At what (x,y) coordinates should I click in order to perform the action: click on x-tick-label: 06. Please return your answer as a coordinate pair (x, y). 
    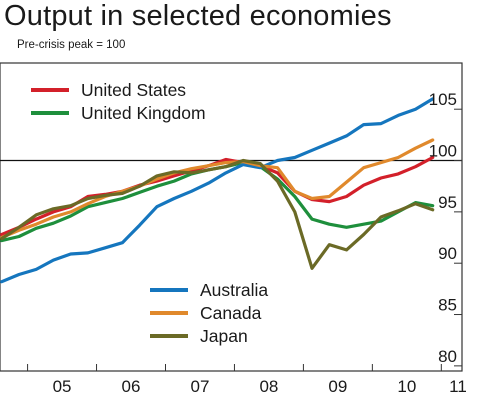
    Looking at the image, I should click on (131, 386).